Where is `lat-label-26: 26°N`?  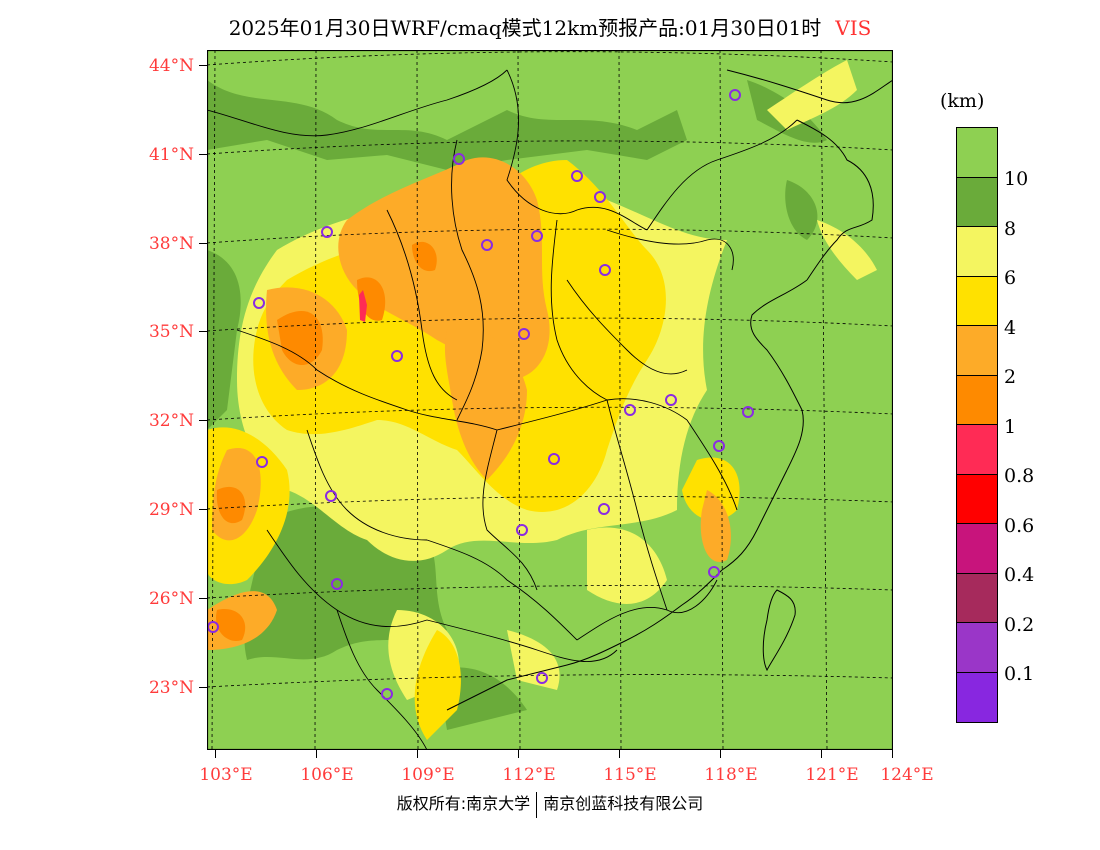
lat-label-26: 26°N is located at coordinates (171, 599).